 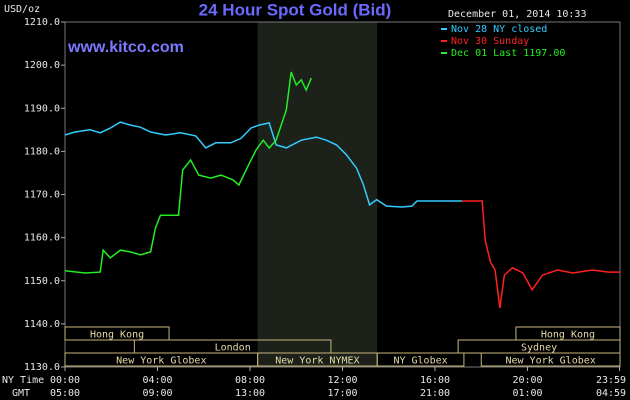 What do you see at coordinates (250, 393) in the screenshot?
I see `x2-tick-label: 13:00` at bounding box center [250, 393].